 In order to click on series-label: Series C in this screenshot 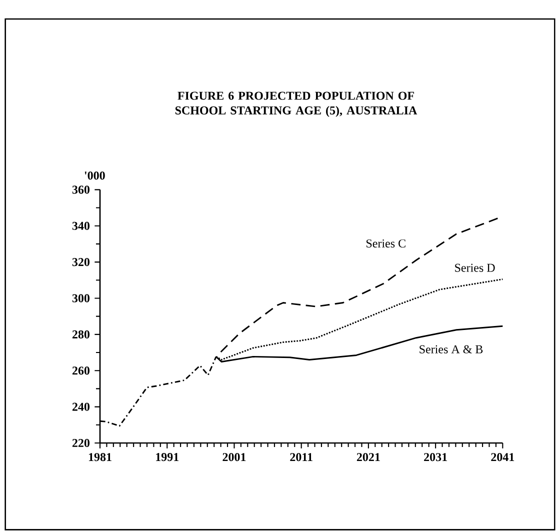, I will do `click(386, 243)`.